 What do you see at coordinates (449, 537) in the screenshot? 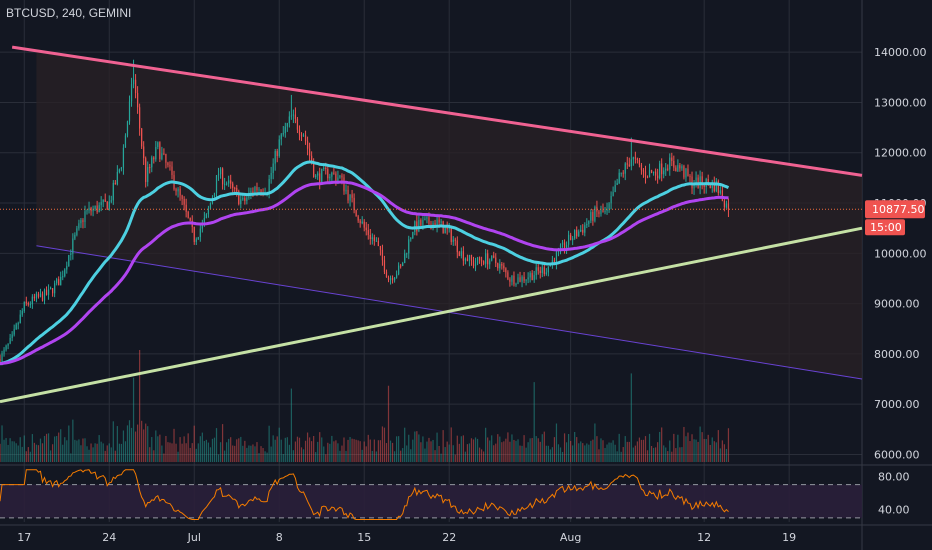
I see `time-tick-label: 22` at bounding box center [449, 537].